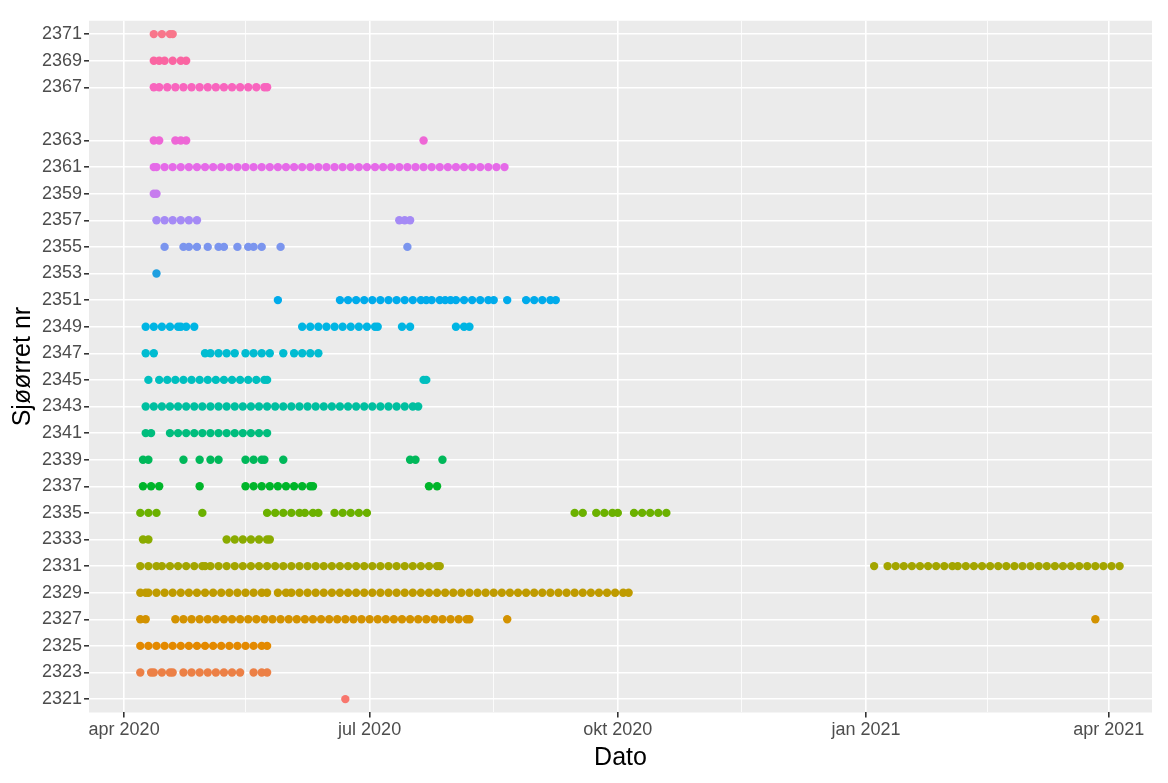 Image resolution: width=1168 pixels, height=783 pixels. What do you see at coordinates (62, 458) in the screenshot?
I see `y-tick-label: 2339` at bounding box center [62, 458].